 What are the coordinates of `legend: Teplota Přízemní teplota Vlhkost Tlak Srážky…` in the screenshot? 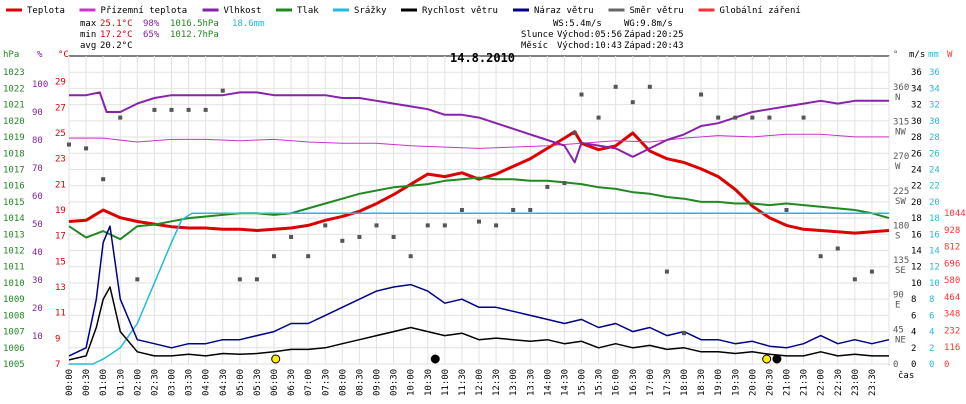 It's located at (403, 11).